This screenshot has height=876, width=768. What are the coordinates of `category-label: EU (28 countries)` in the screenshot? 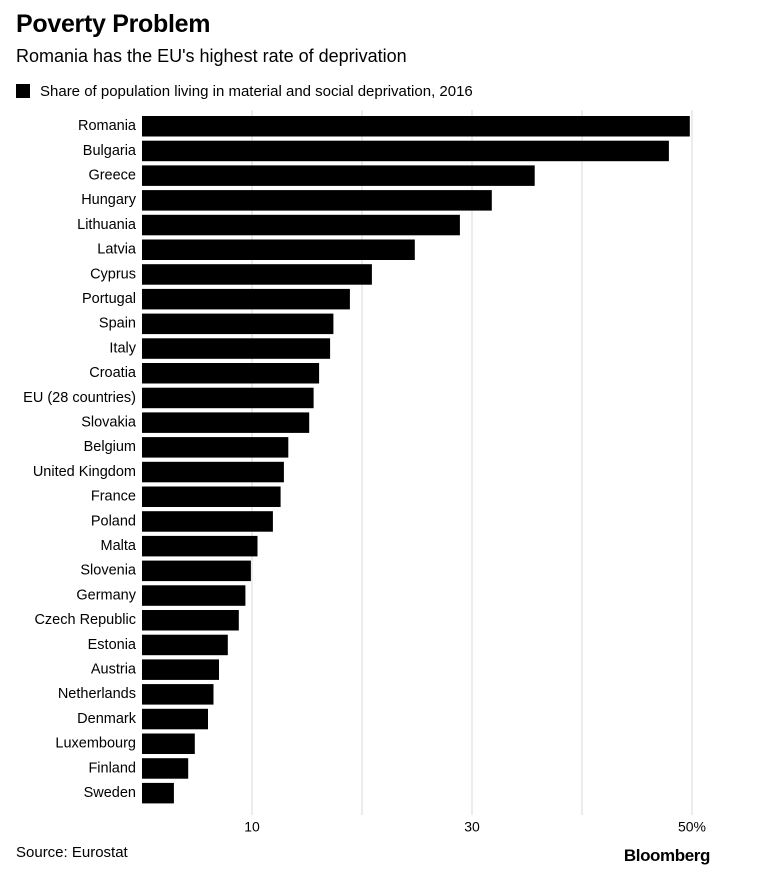 It's located at (79, 398).